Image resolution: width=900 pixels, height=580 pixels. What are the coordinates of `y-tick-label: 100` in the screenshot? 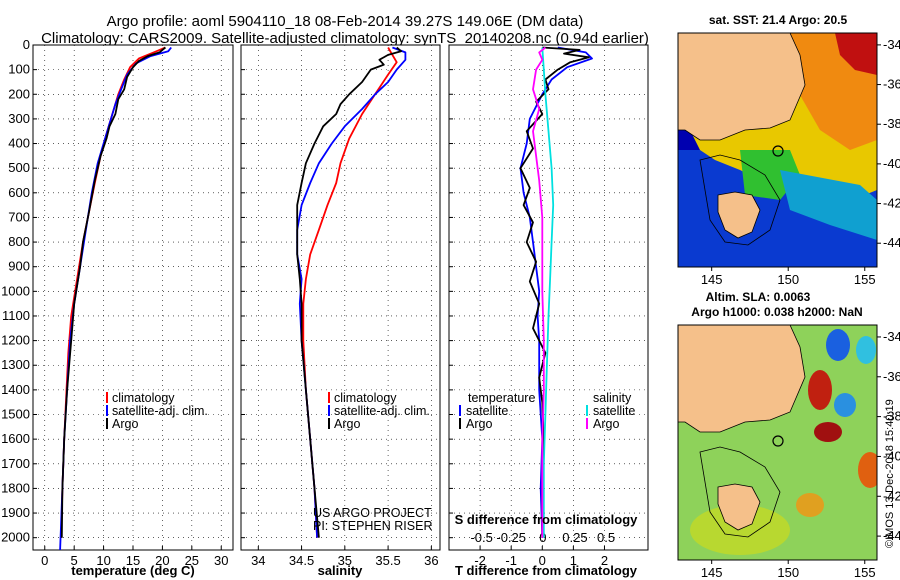 It's located at (19, 69).